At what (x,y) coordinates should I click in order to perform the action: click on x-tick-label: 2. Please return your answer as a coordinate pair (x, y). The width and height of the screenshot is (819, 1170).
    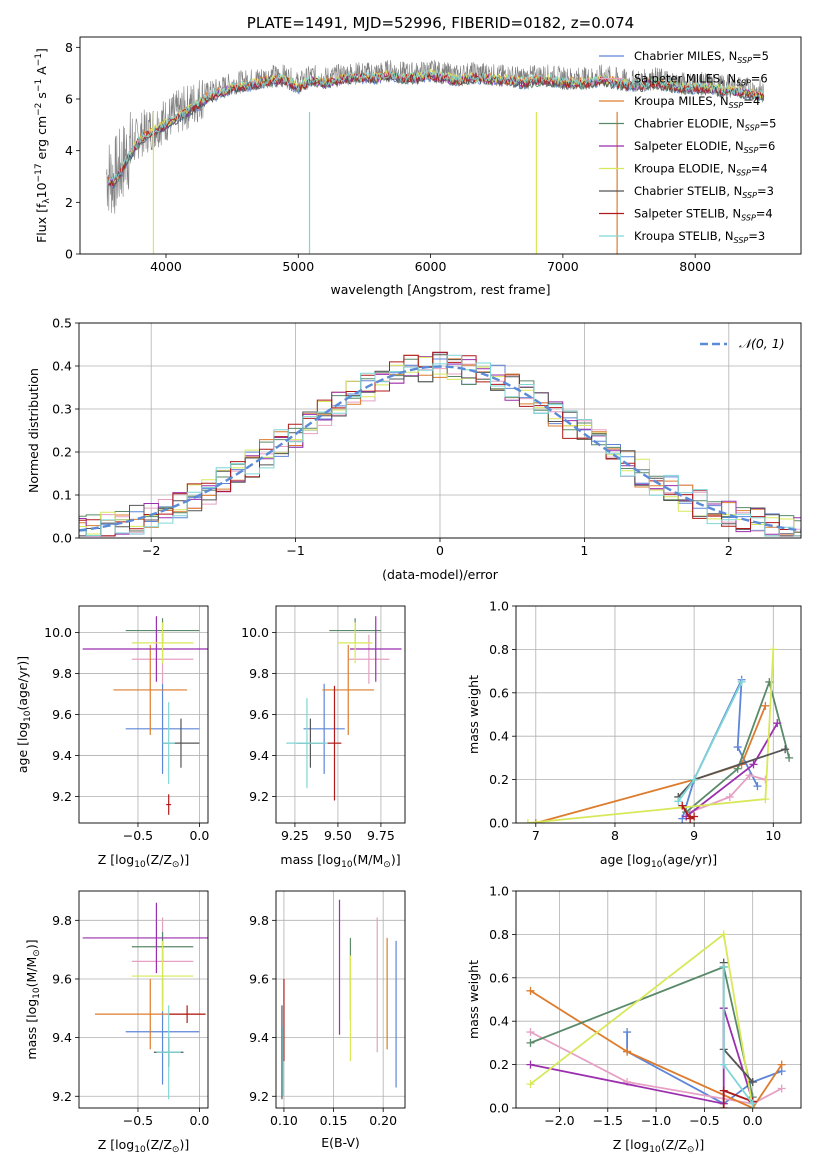
    Looking at the image, I should click on (729, 550).